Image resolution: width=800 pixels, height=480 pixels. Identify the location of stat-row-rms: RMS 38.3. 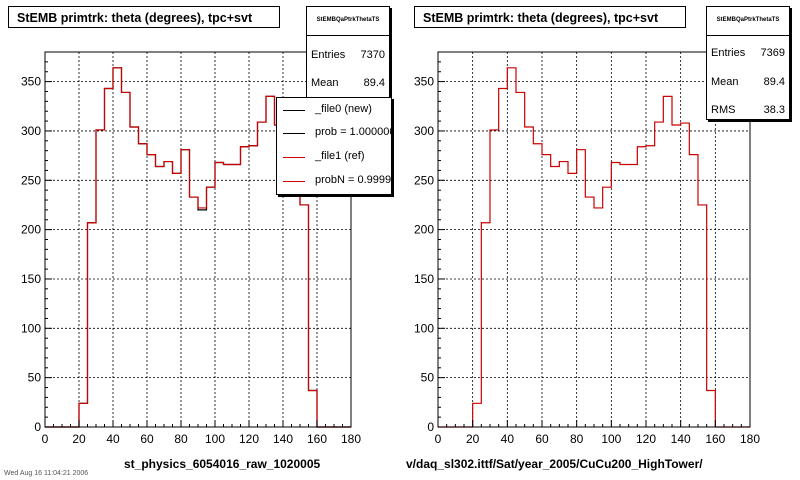
(748, 110).